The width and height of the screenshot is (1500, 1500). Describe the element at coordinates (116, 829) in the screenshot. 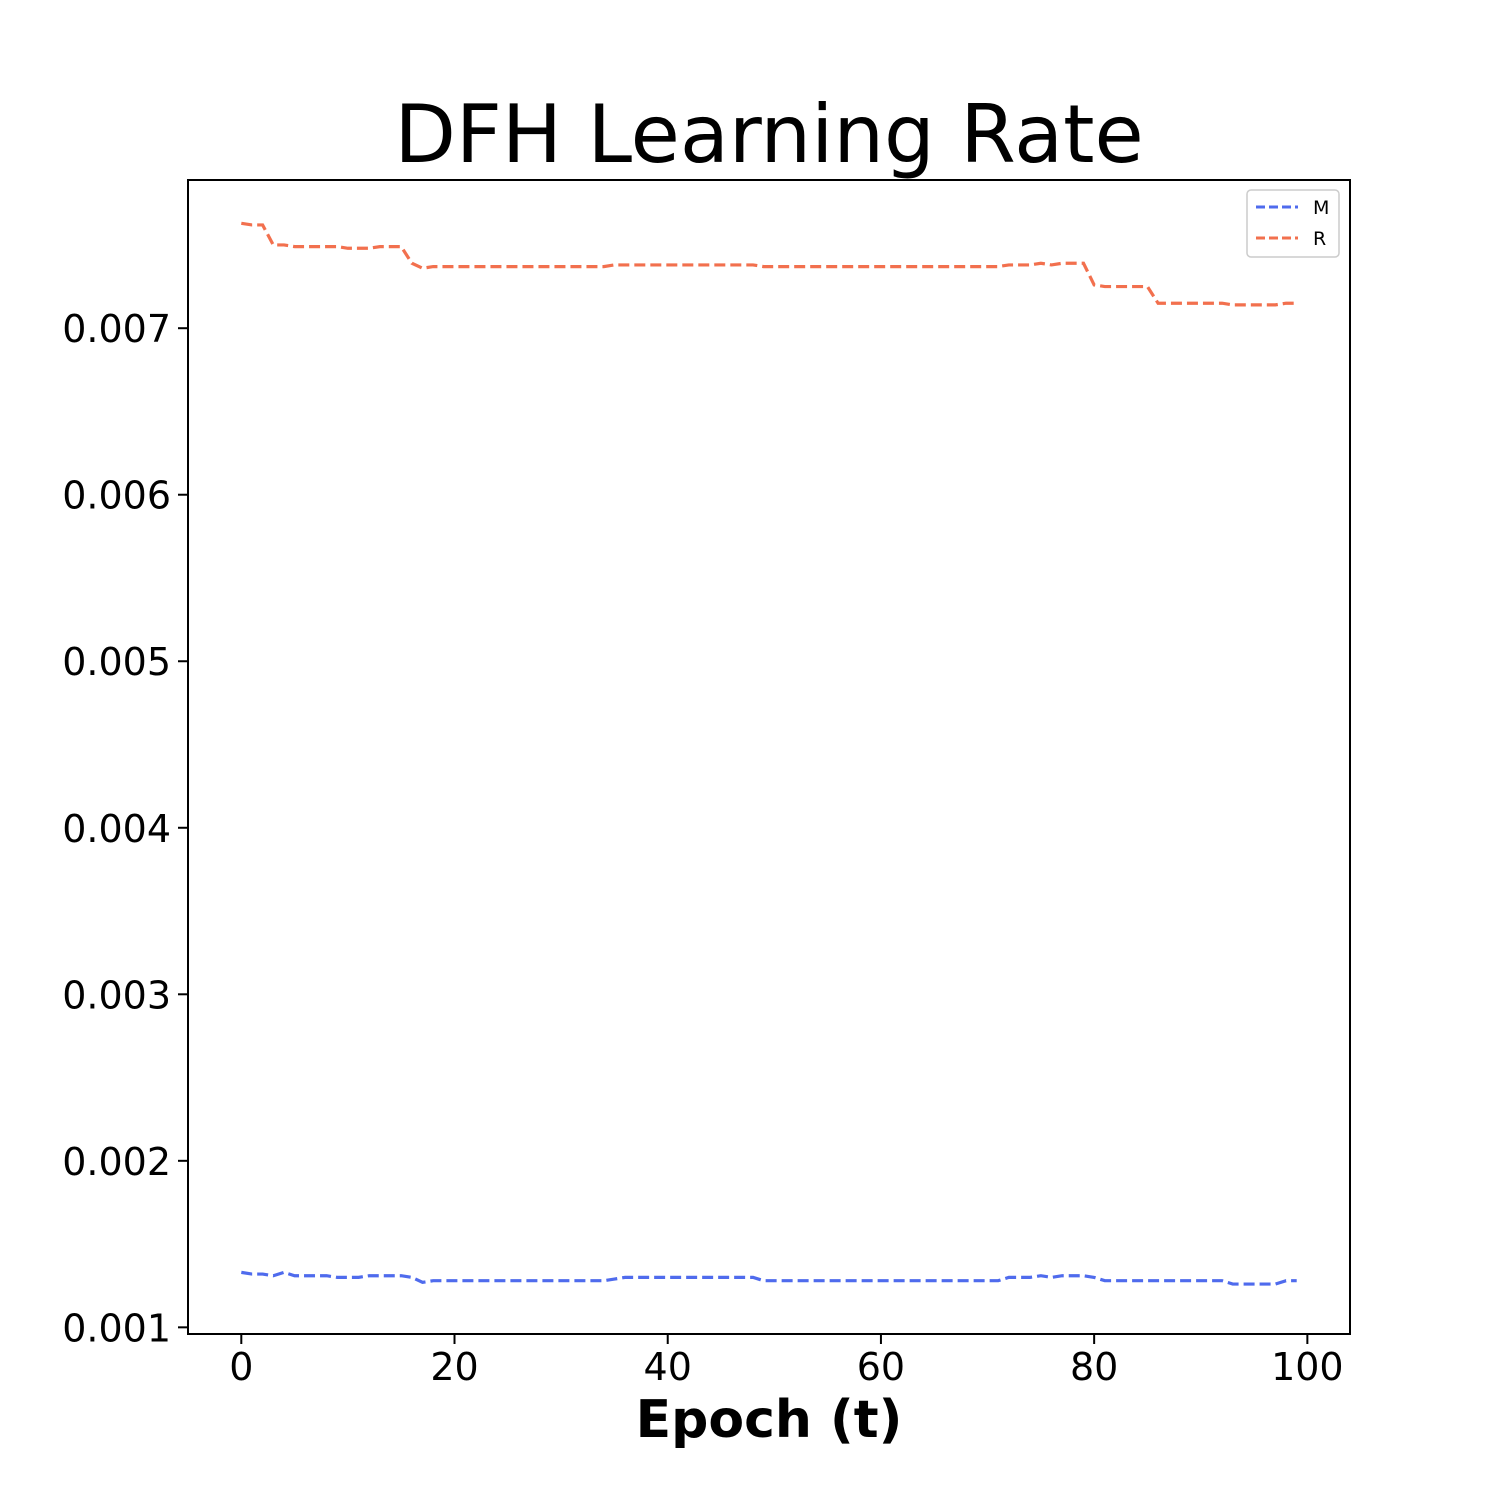

I see `y-tick-label: 0.004` at that location.